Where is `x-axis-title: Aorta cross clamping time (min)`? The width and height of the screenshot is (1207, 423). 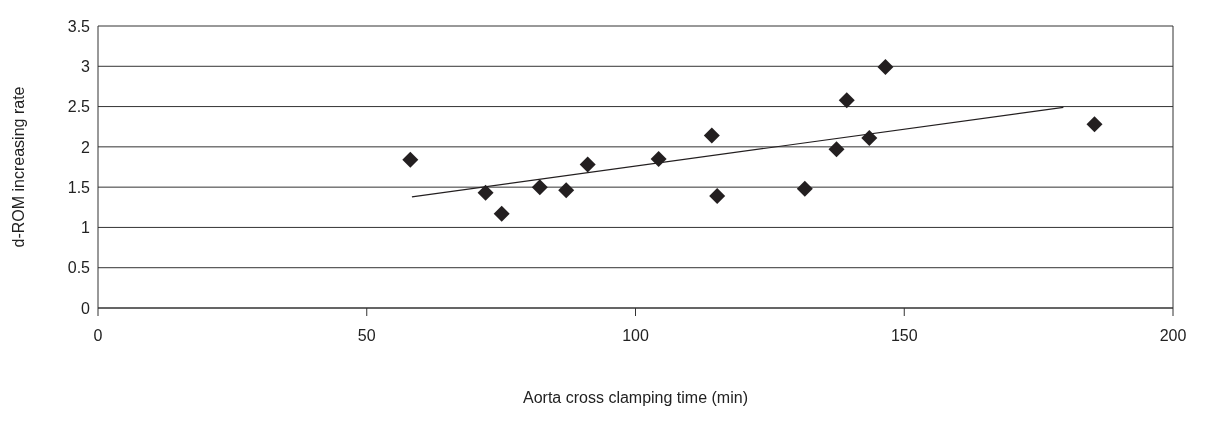 x-axis-title: Aorta cross clamping time (min) is located at coordinates (635, 397).